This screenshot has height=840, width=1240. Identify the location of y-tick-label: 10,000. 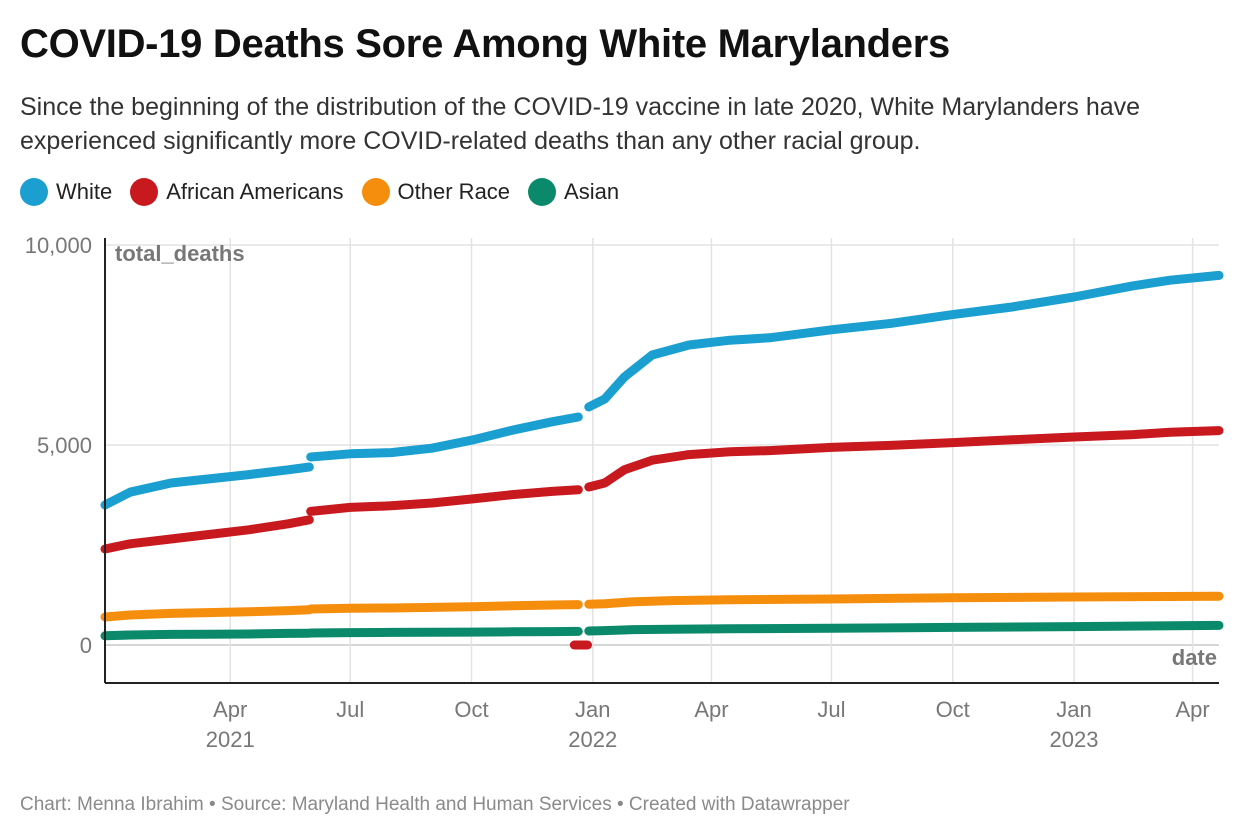
(58, 245).